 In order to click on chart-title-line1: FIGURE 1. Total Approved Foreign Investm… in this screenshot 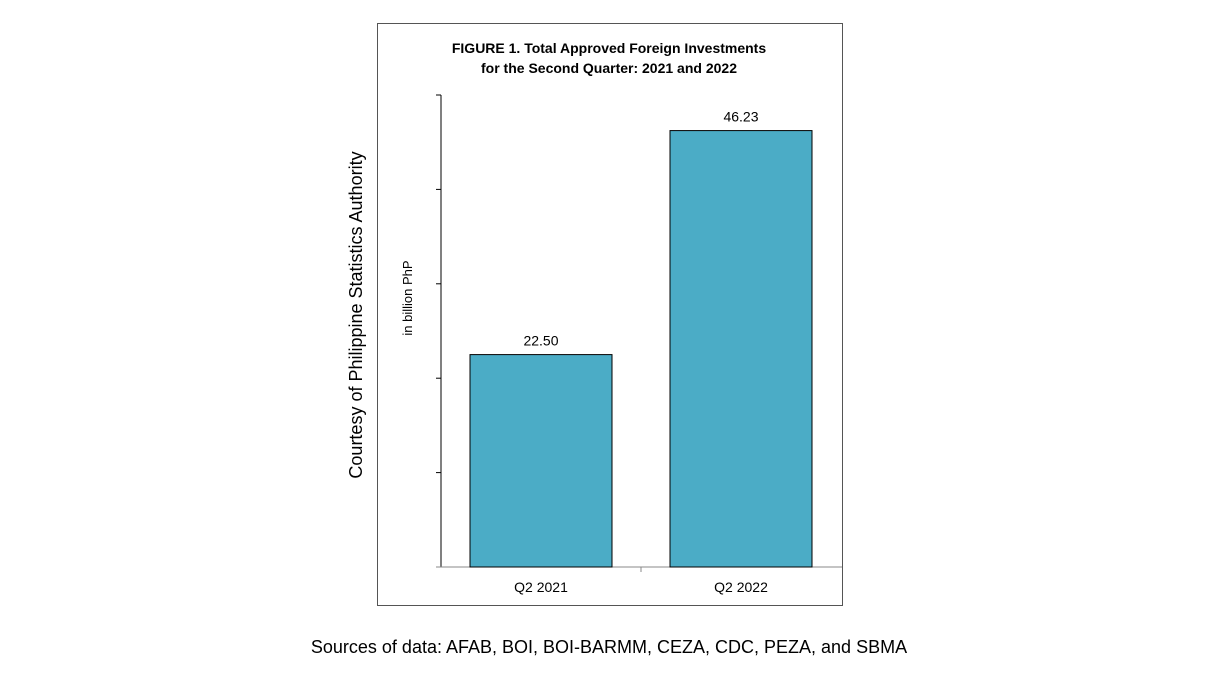, I will do `click(609, 48)`.